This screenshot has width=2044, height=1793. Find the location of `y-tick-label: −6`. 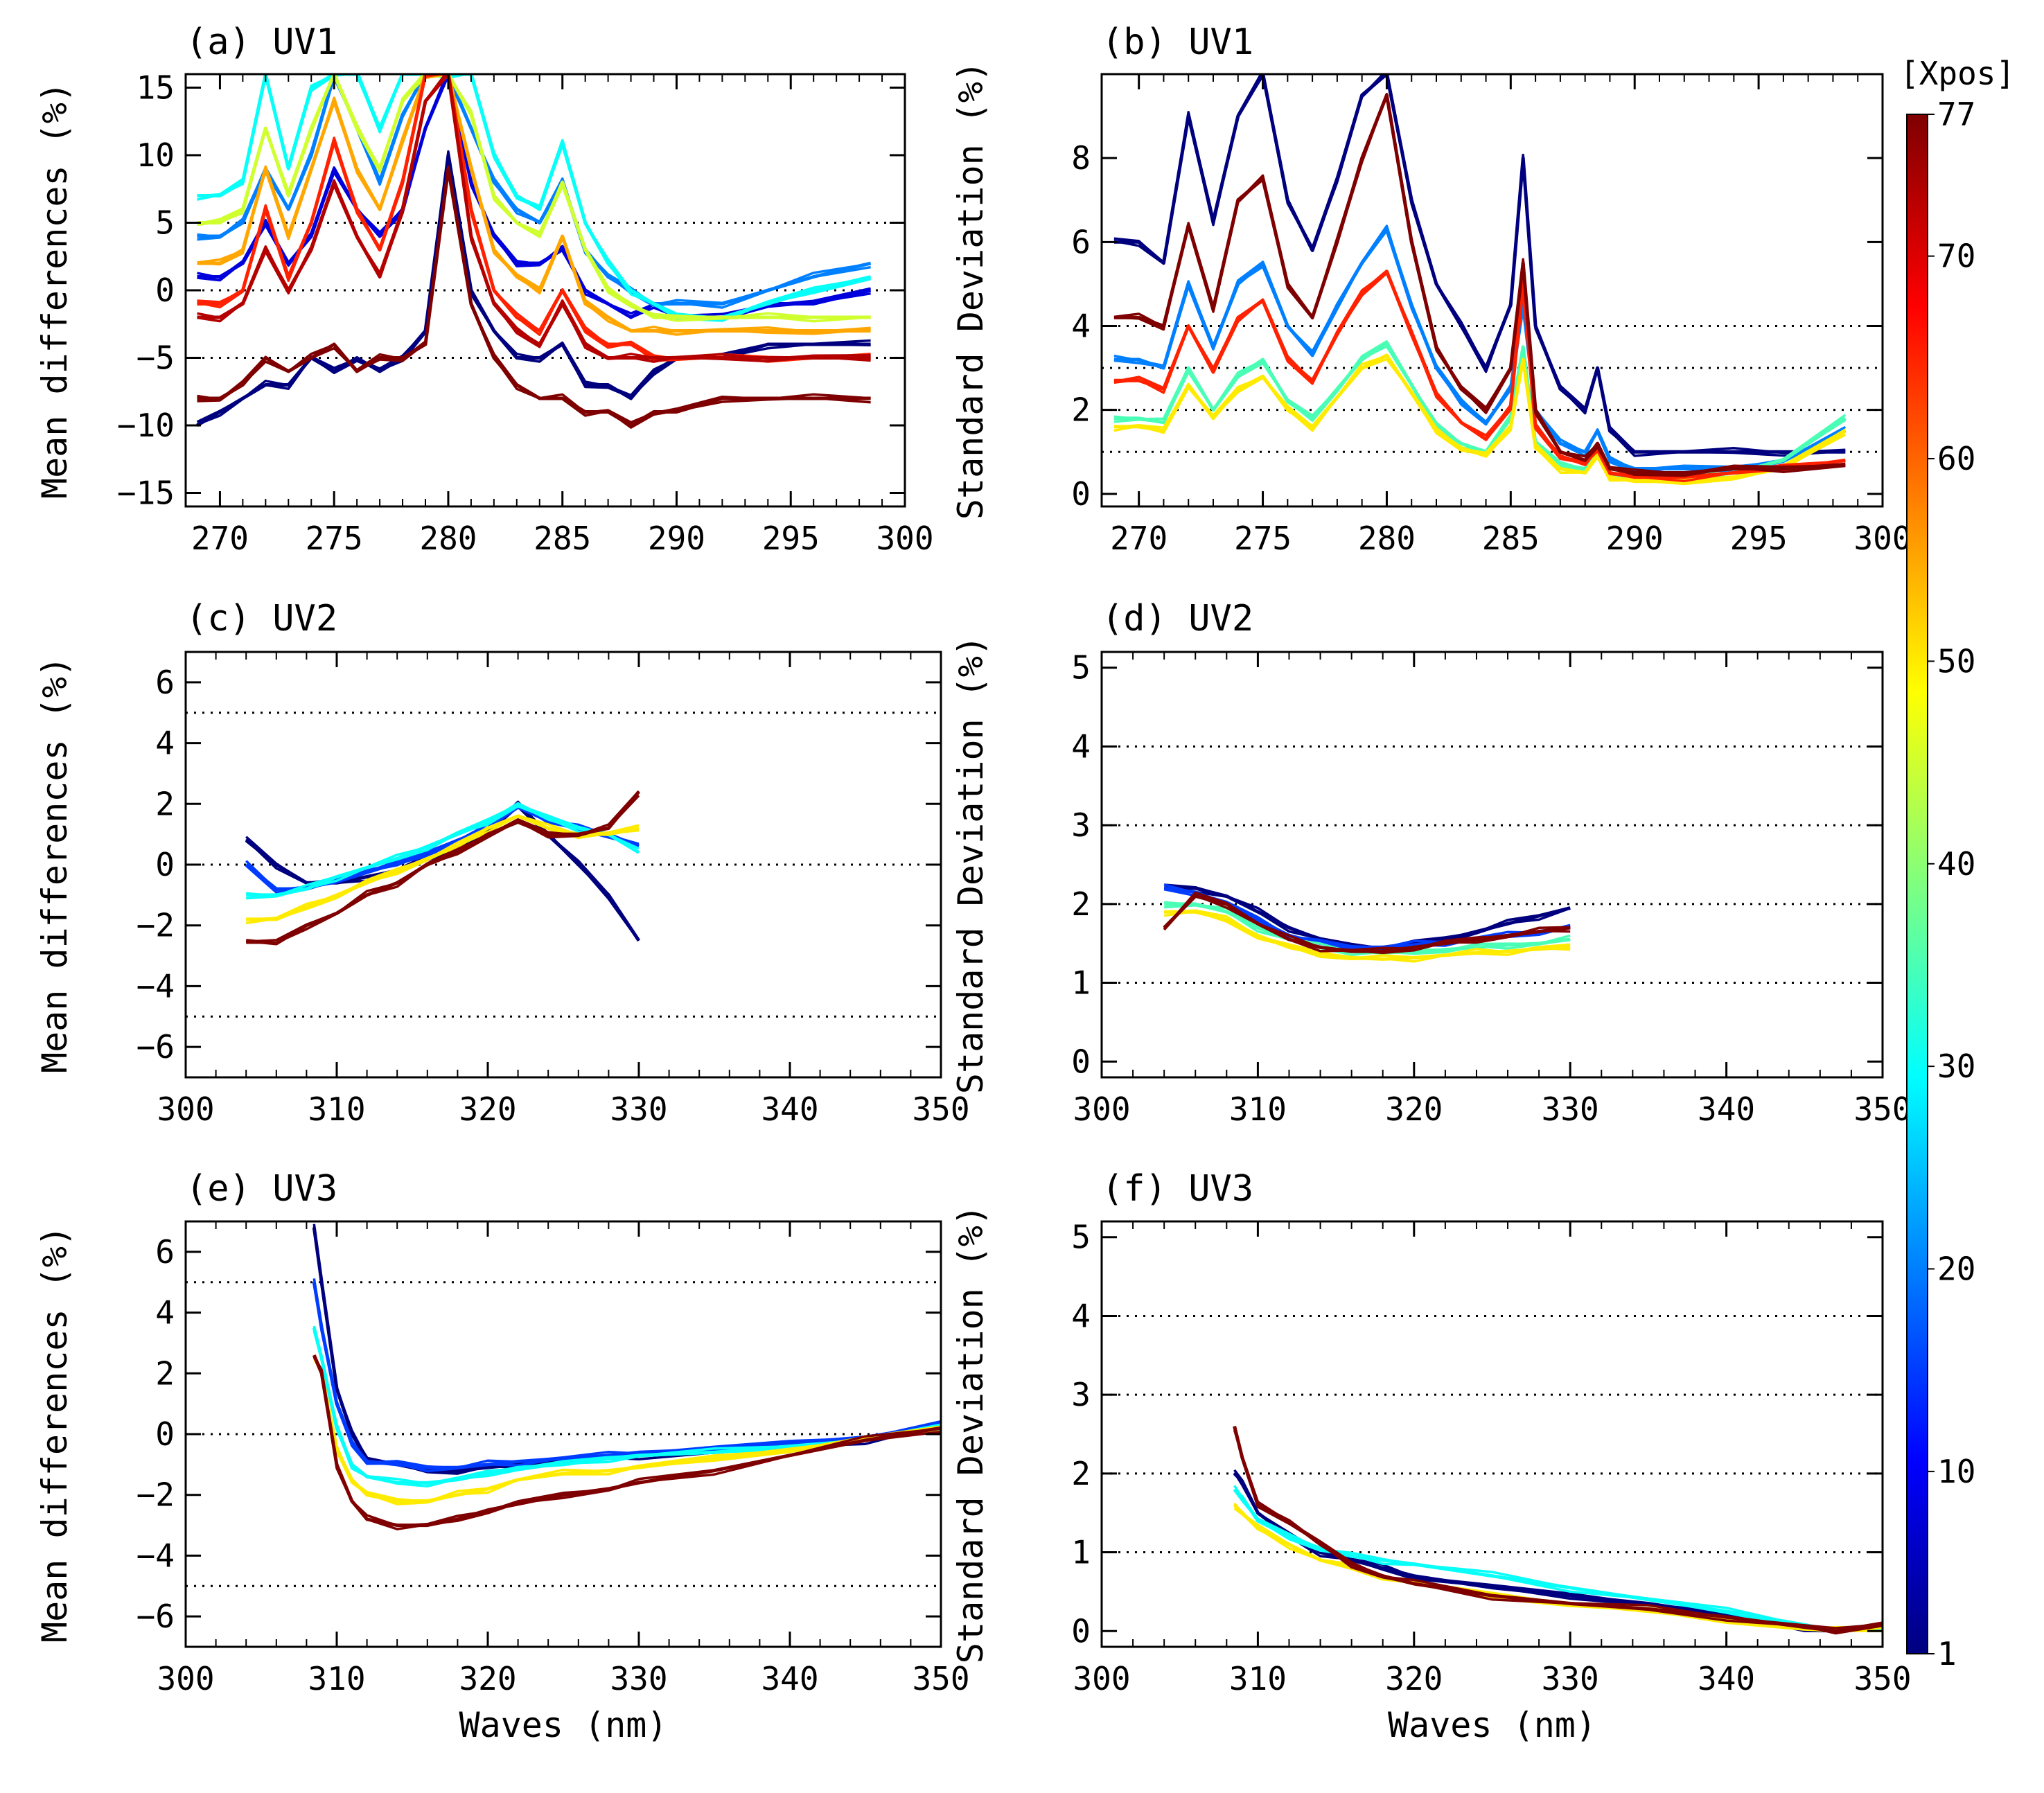

y-tick-label: −6 is located at coordinates (155, 1047).